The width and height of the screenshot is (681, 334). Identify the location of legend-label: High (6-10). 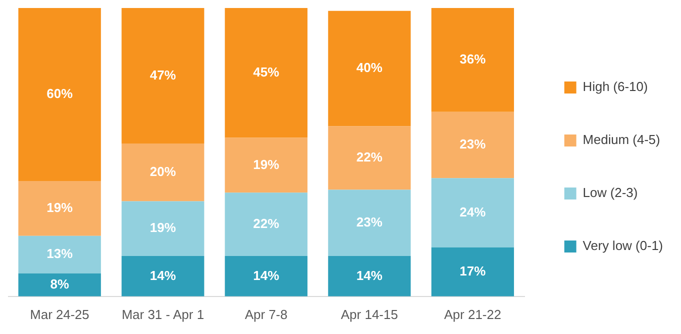
(615, 86).